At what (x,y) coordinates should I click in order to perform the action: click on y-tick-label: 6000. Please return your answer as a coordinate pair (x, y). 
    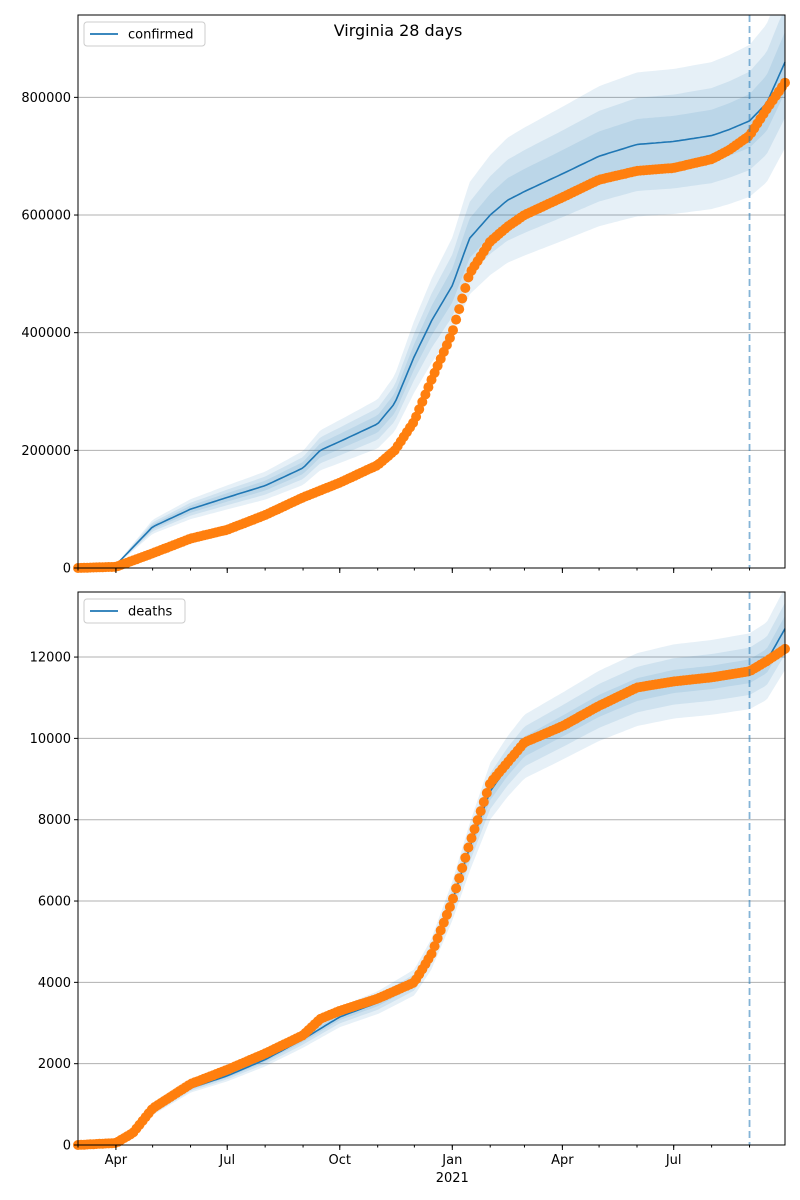
    Looking at the image, I should click on (54, 902).